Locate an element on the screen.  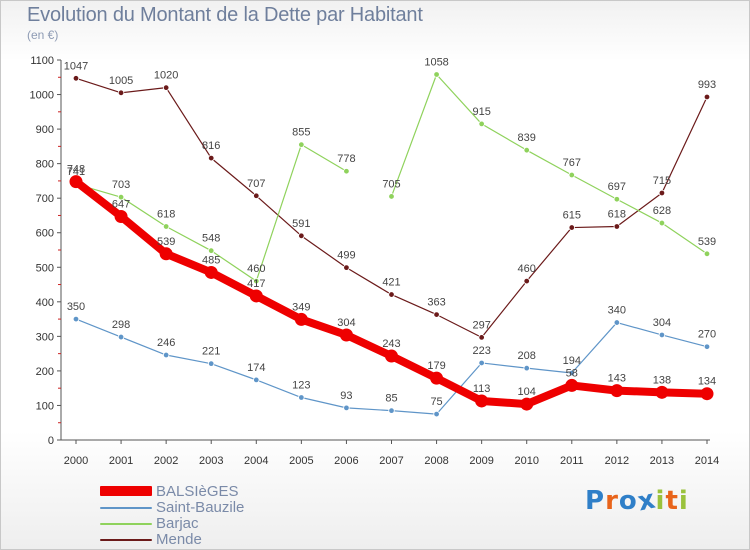
data-label-mende: 1005 is located at coordinates (121, 81).